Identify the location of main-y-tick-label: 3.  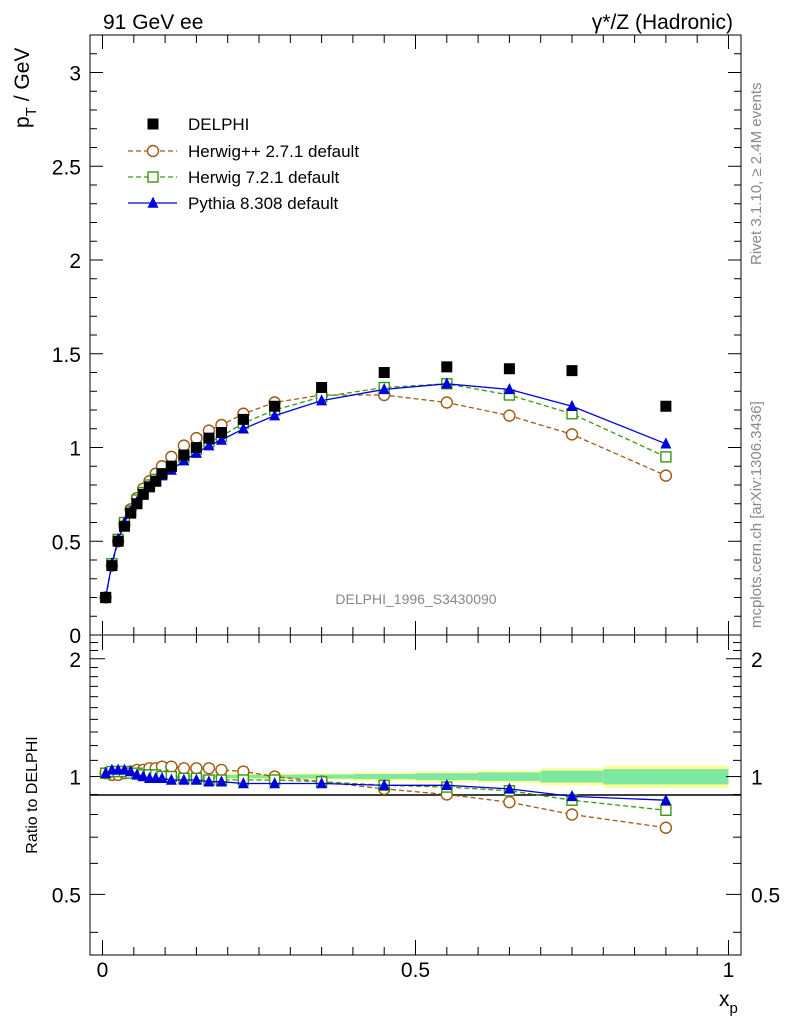
(75, 74).